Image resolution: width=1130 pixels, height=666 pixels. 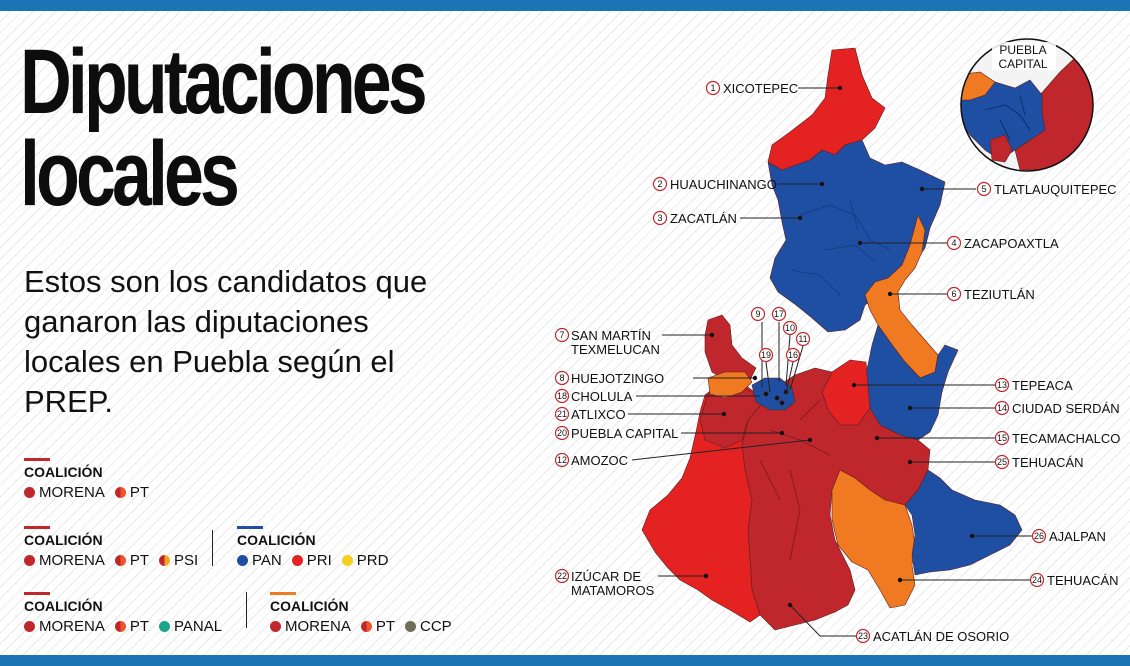 What do you see at coordinates (963, 522) in the screenshot?
I see `district-ajalpan` at bounding box center [963, 522].